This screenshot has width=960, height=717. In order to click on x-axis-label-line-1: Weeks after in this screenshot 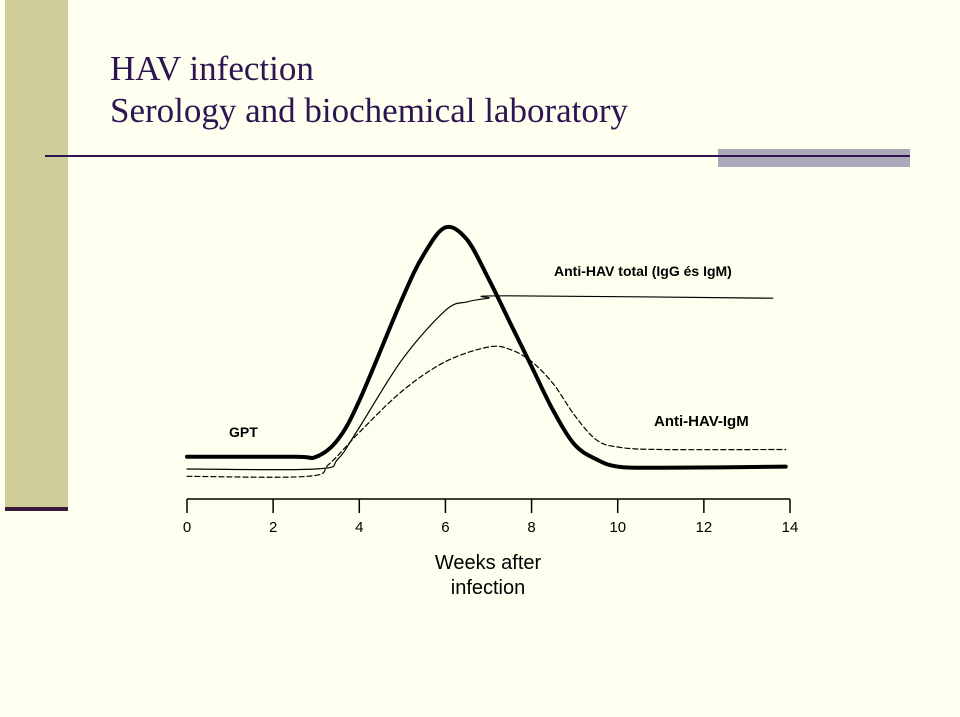, I will do `click(488, 563)`.